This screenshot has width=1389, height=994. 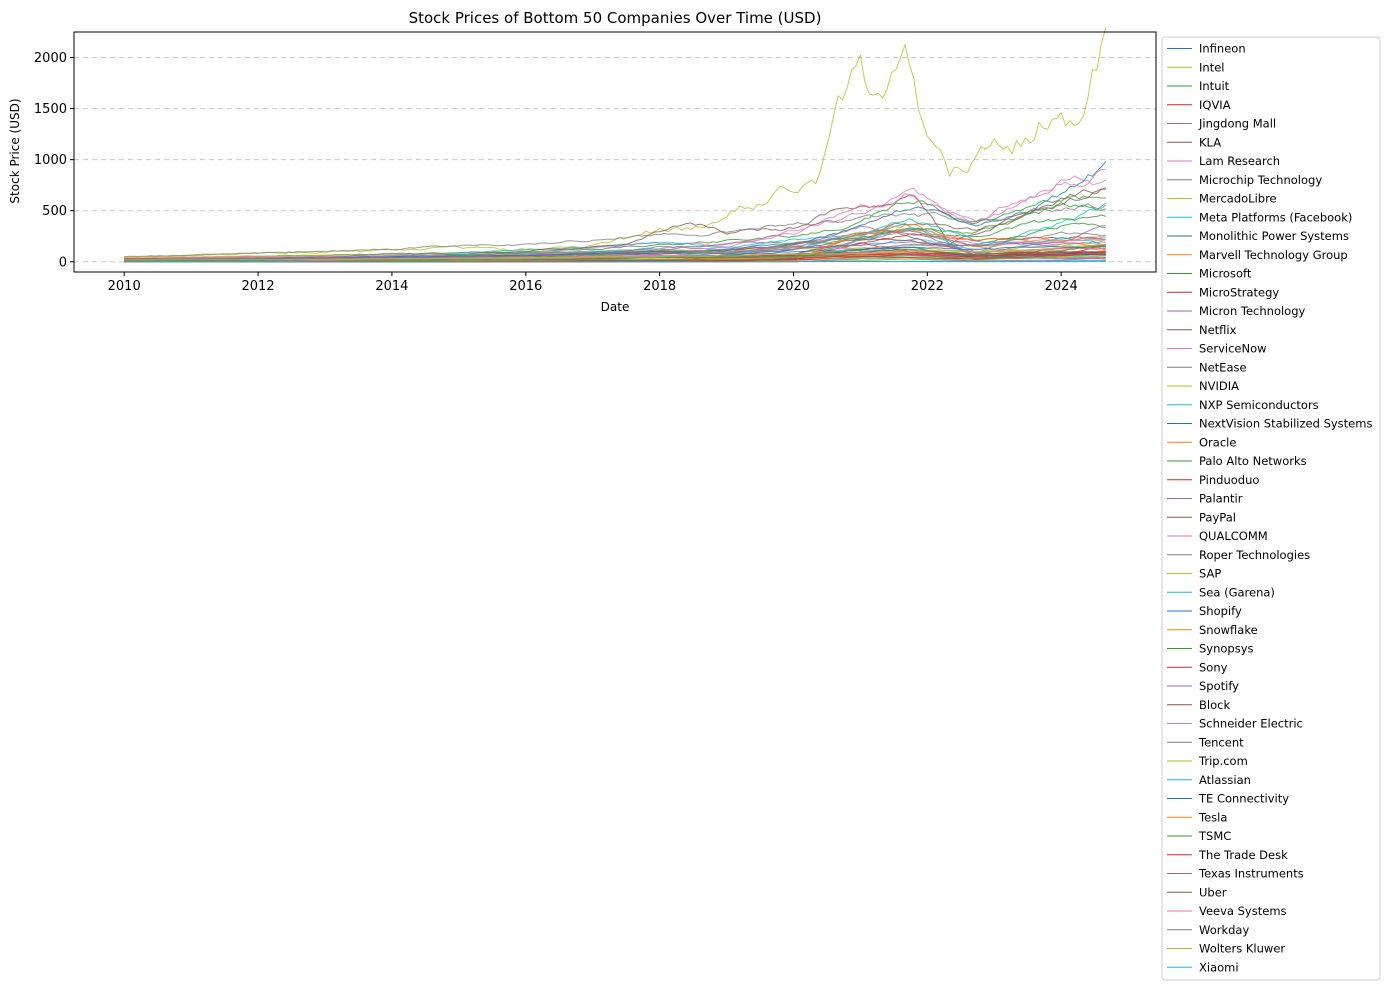 I want to click on legend-item: Jingdong Mall, so click(x=1221, y=124).